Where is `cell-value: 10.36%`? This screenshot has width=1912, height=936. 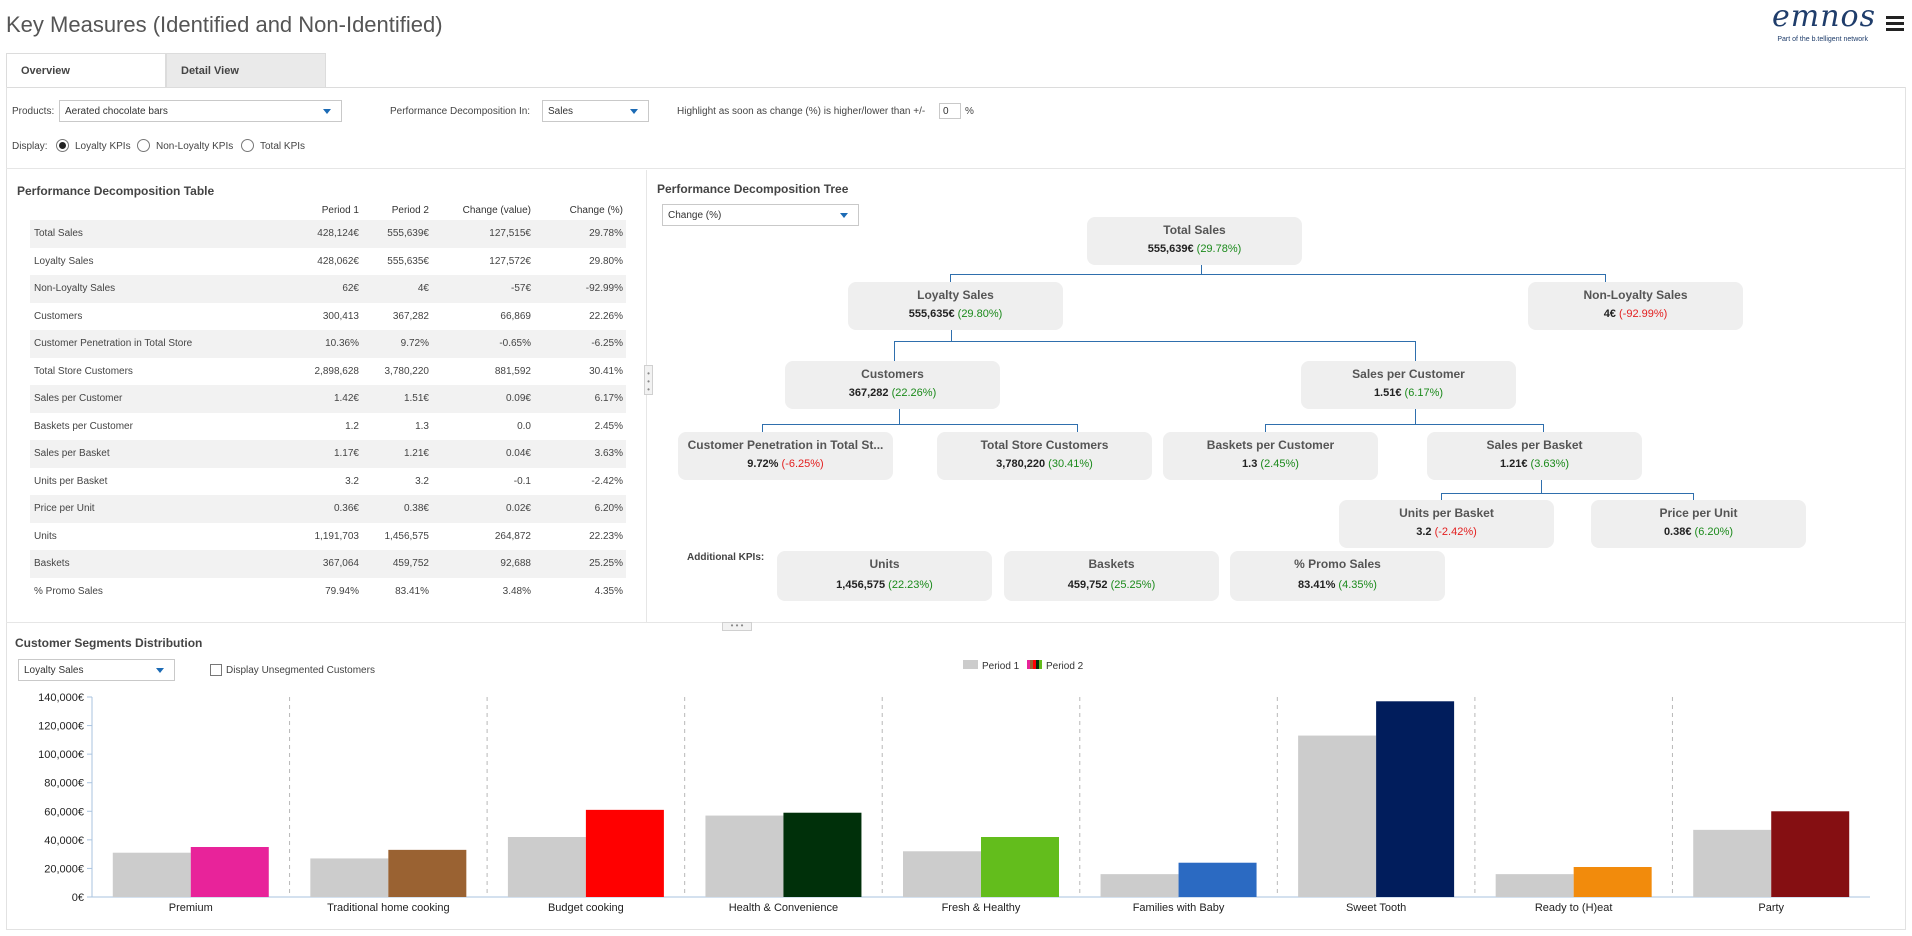
cell-value: 10.36% is located at coordinates (330, 344).